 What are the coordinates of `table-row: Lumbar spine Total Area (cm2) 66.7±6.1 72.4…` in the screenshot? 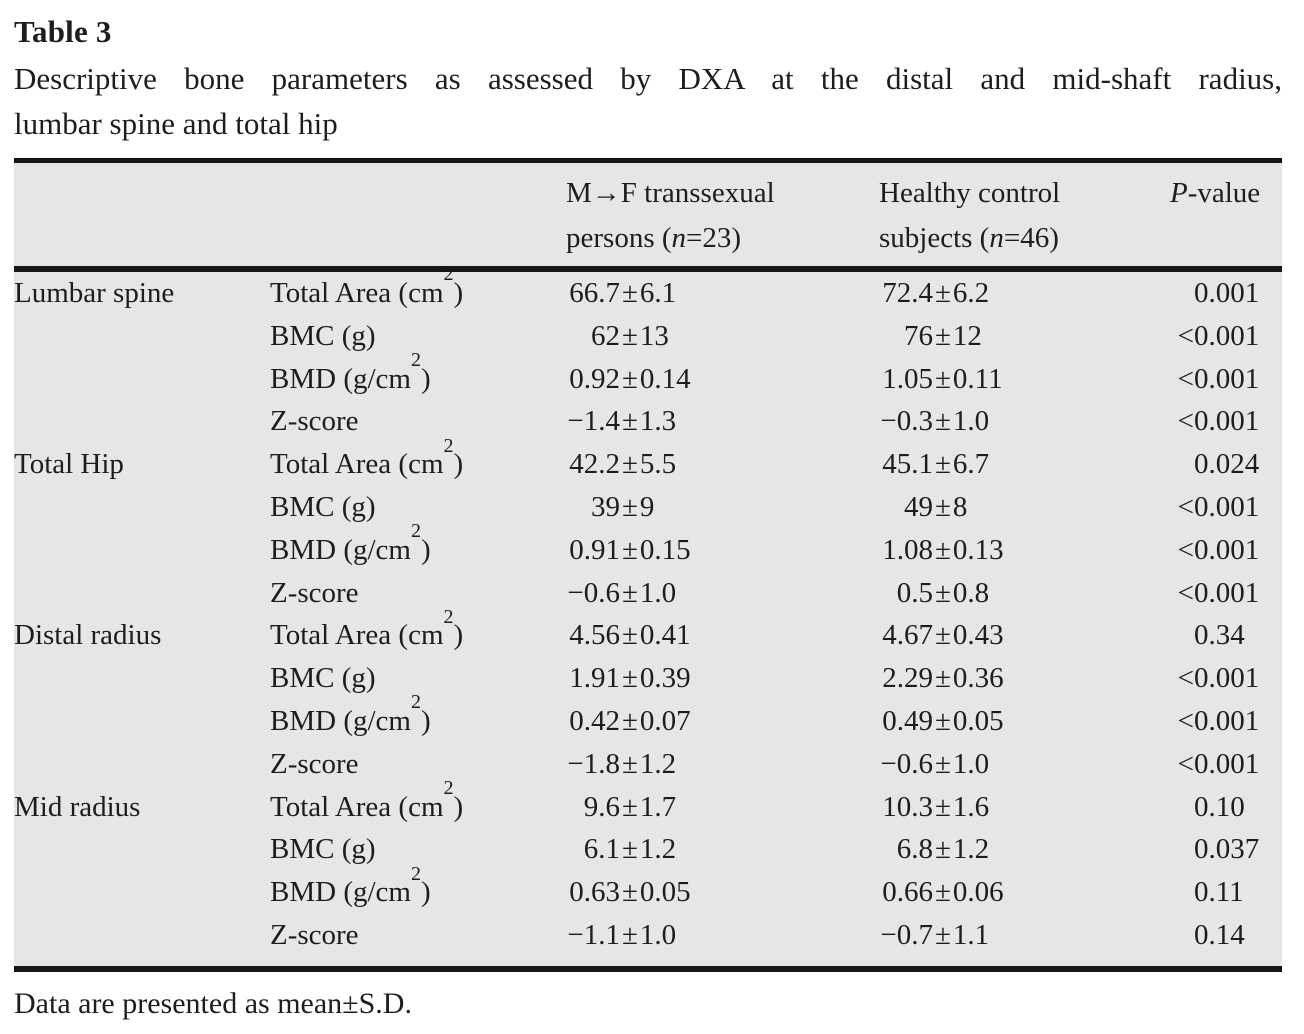 It's located at (648, 289).